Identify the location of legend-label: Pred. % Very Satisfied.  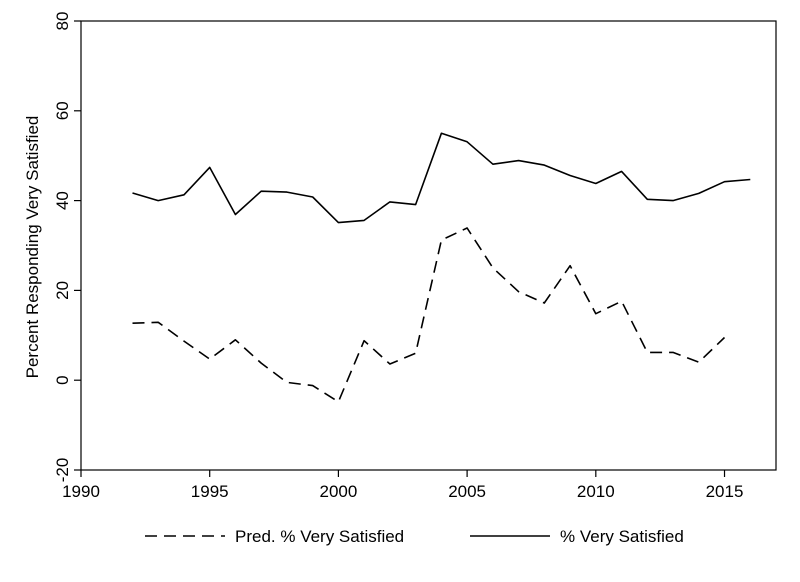
(319, 536).